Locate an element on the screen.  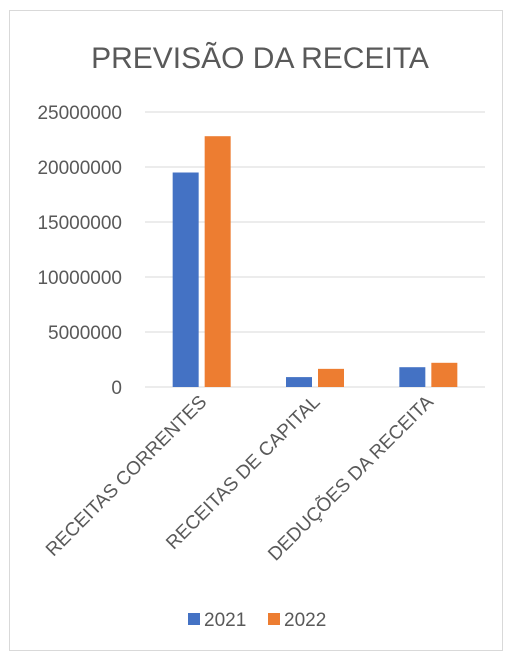
y-axis: 0 5000000 10000000 15000000 20000000 25000000 is located at coordinates (79, 251).